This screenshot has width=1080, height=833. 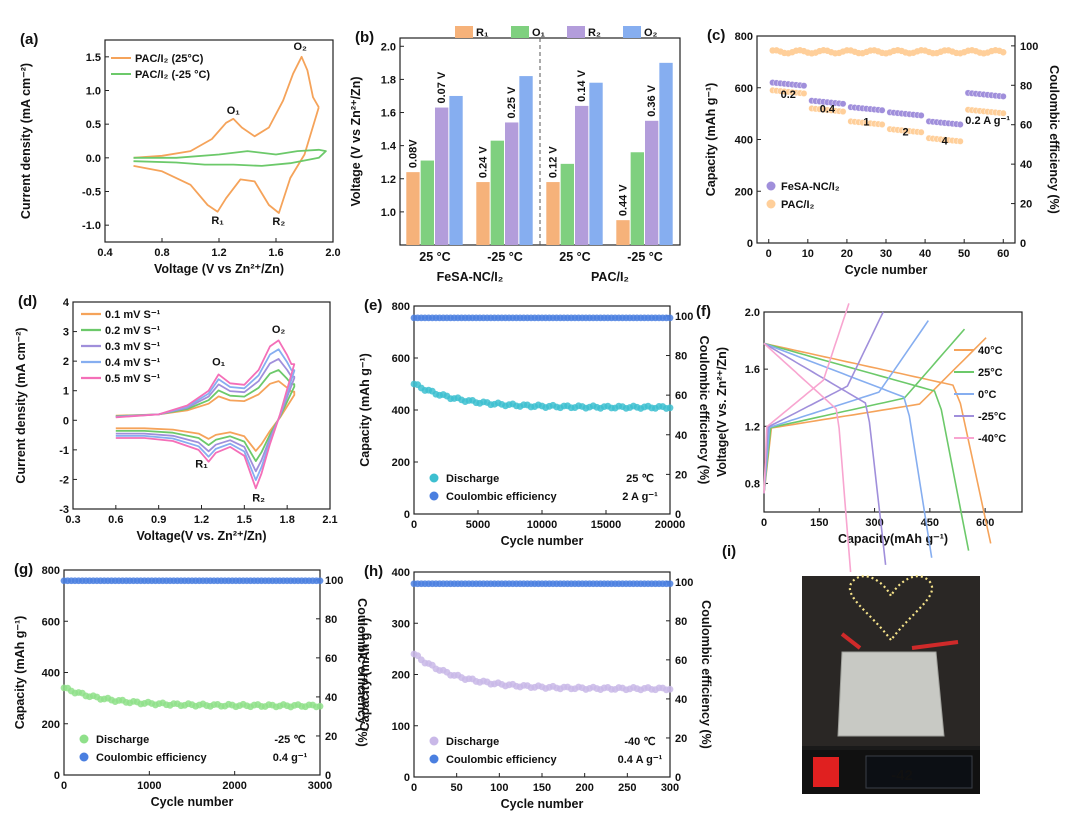 What do you see at coordinates (703, 311) in the screenshot?
I see `panel-letter: (f)` at bounding box center [703, 311].